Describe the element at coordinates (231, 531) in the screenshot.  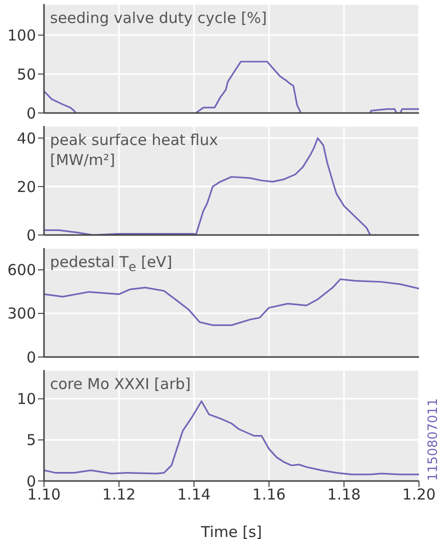
I see `x-axis-title: Time [s]` at that location.